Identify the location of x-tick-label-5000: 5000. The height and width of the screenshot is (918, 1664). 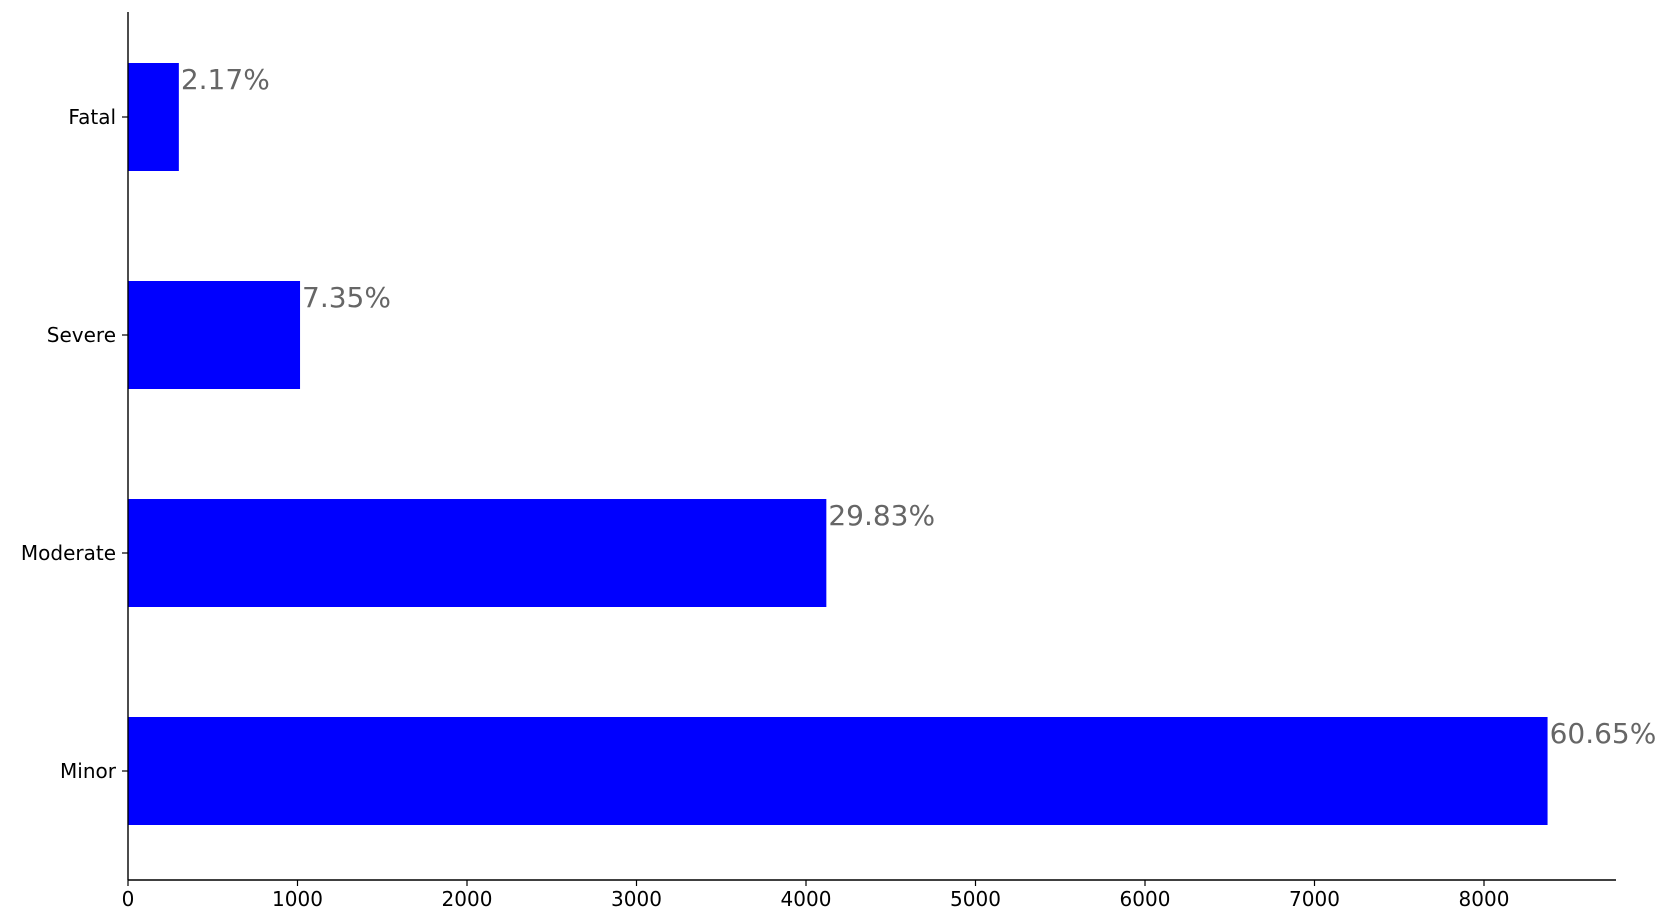
(975, 899).